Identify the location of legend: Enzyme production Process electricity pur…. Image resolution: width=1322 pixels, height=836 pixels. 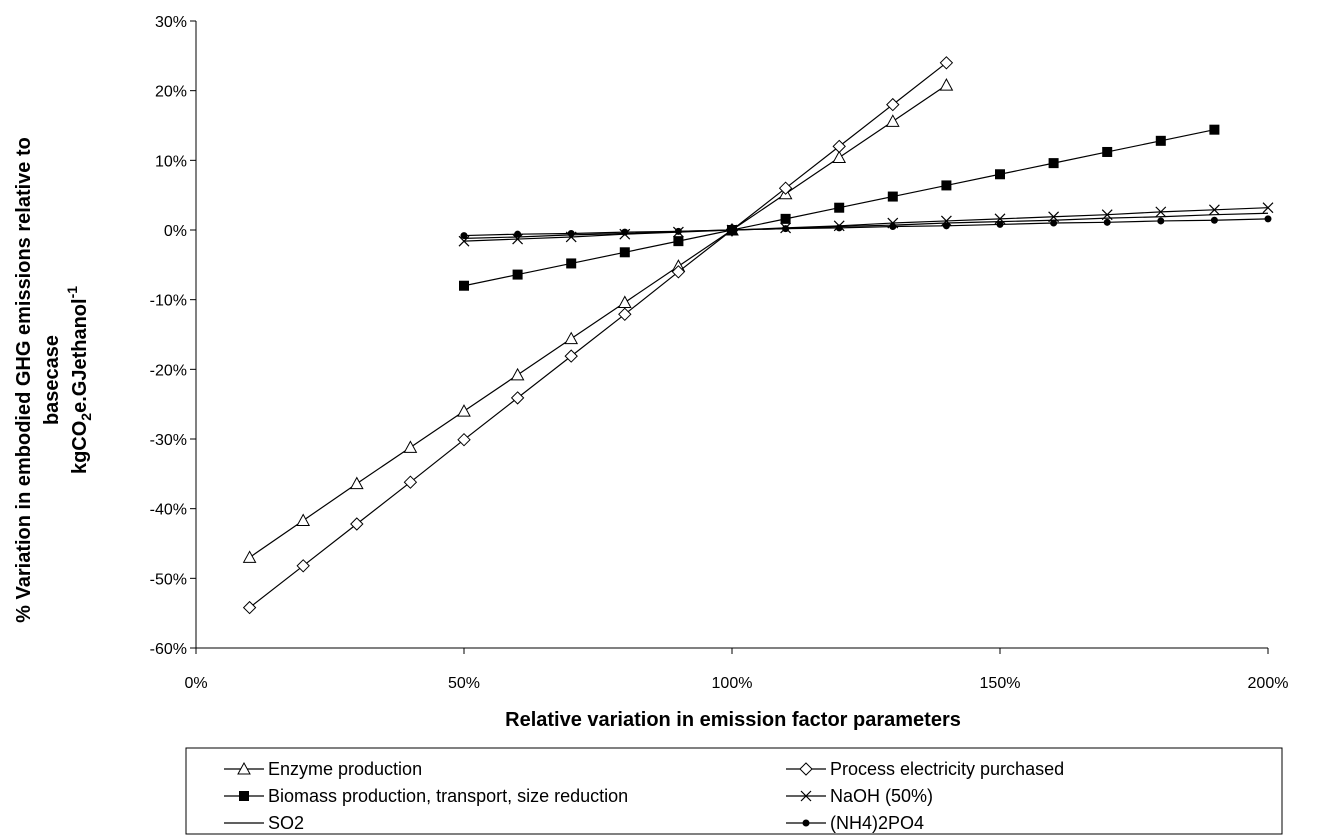
(734, 791).